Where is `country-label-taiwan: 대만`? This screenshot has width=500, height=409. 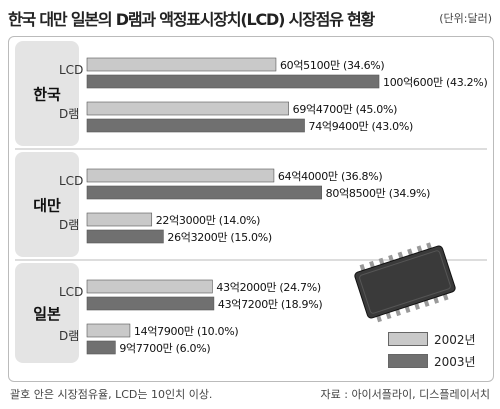 country-label-taiwan: 대만 is located at coordinates (47, 206).